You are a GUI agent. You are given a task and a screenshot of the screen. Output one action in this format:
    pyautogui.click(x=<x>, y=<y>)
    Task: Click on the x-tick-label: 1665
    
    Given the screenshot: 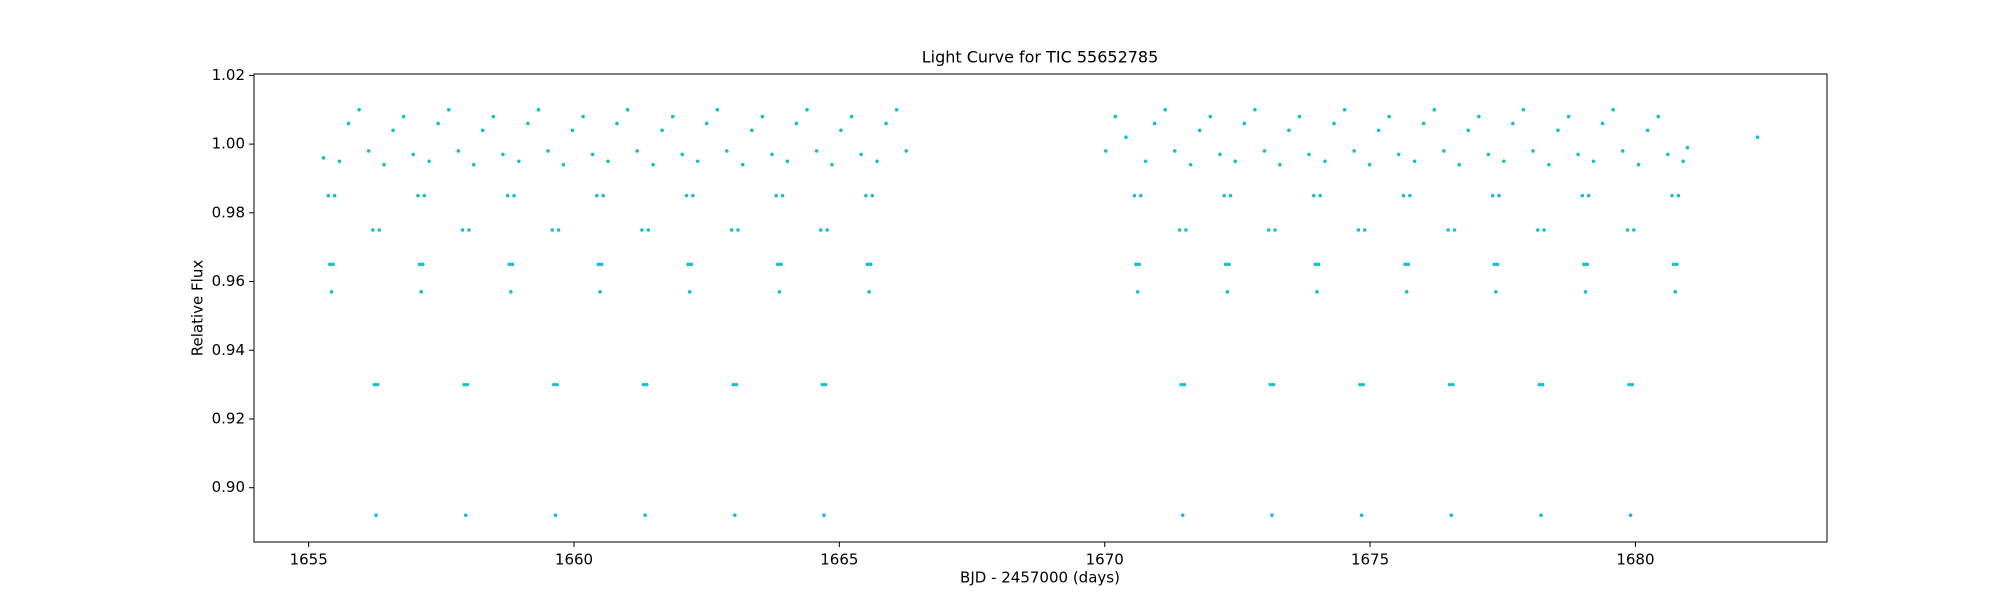 What is the action you would take?
    pyautogui.click(x=839, y=560)
    